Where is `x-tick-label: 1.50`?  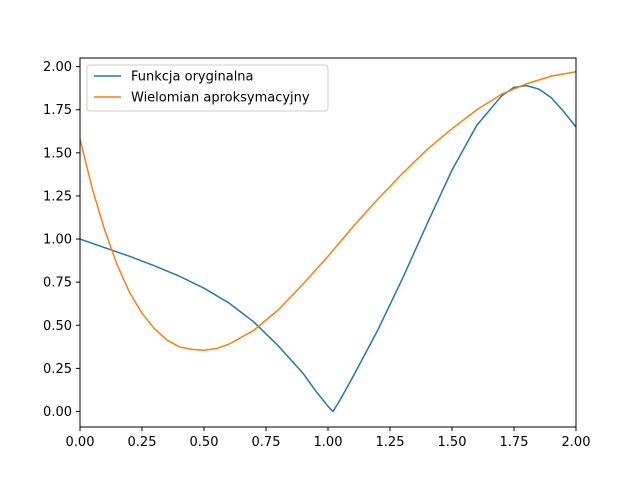 x-tick-label: 1.50 is located at coordinates (452, 442).